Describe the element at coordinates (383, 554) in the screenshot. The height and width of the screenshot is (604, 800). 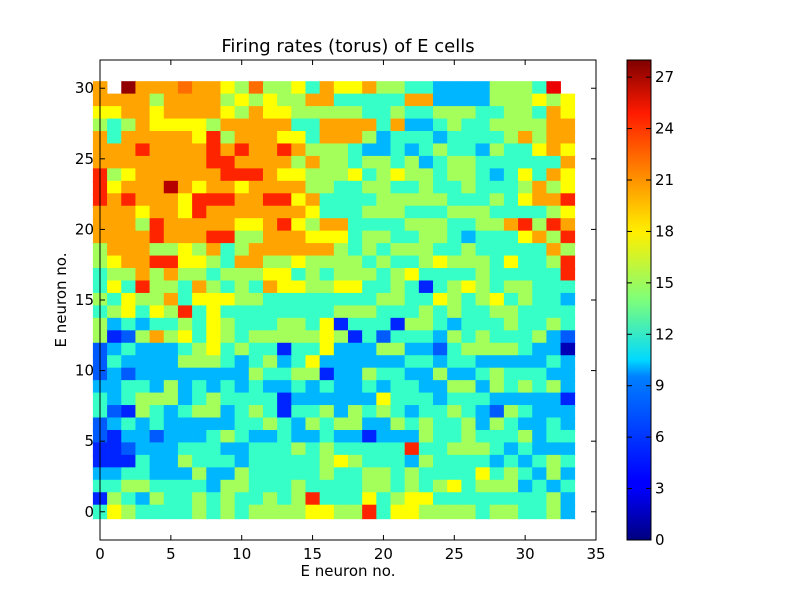
I see `x-tick-label: 20` at that location.